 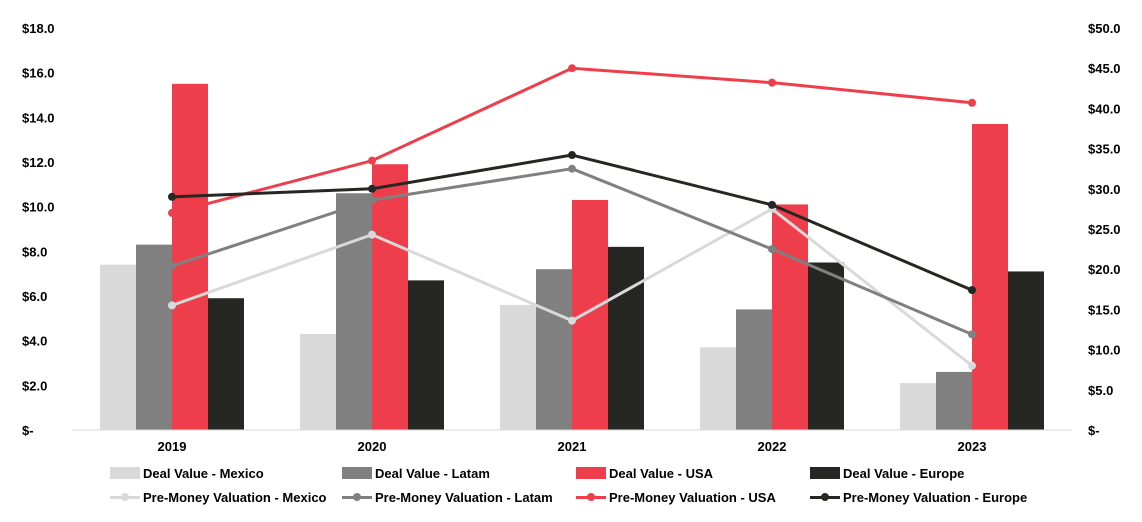 I want to click on legend-item: Pre-Money Valuation - Mexico, so click(x=218, y=497).